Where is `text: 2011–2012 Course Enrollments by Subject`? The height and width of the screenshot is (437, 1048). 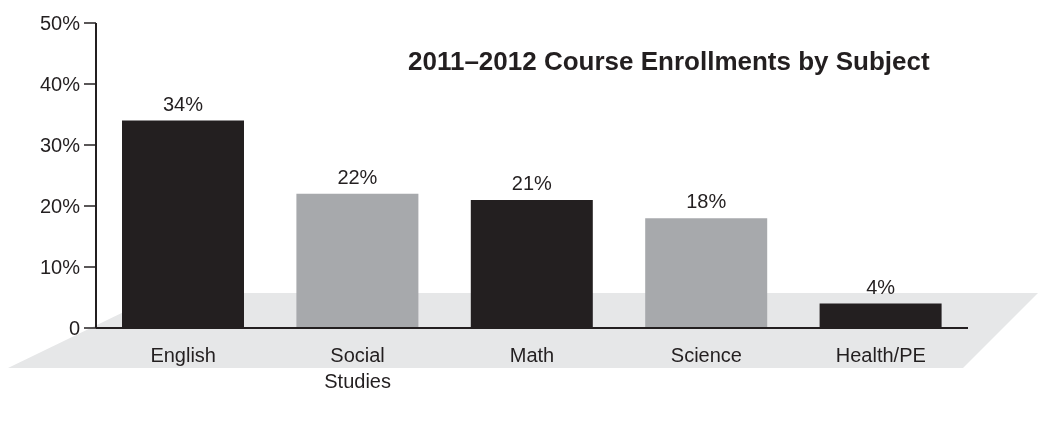 text: 2011–2012 Course Enrollments by Subject is located at coordinates (669, 61).